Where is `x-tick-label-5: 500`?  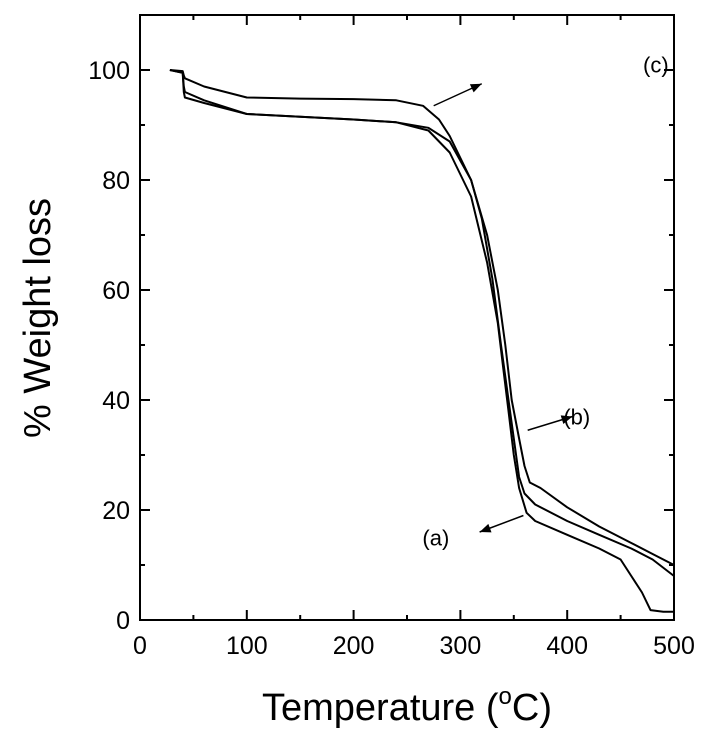
x-tick-label-5: 500 is located at coordinates (674, 646).